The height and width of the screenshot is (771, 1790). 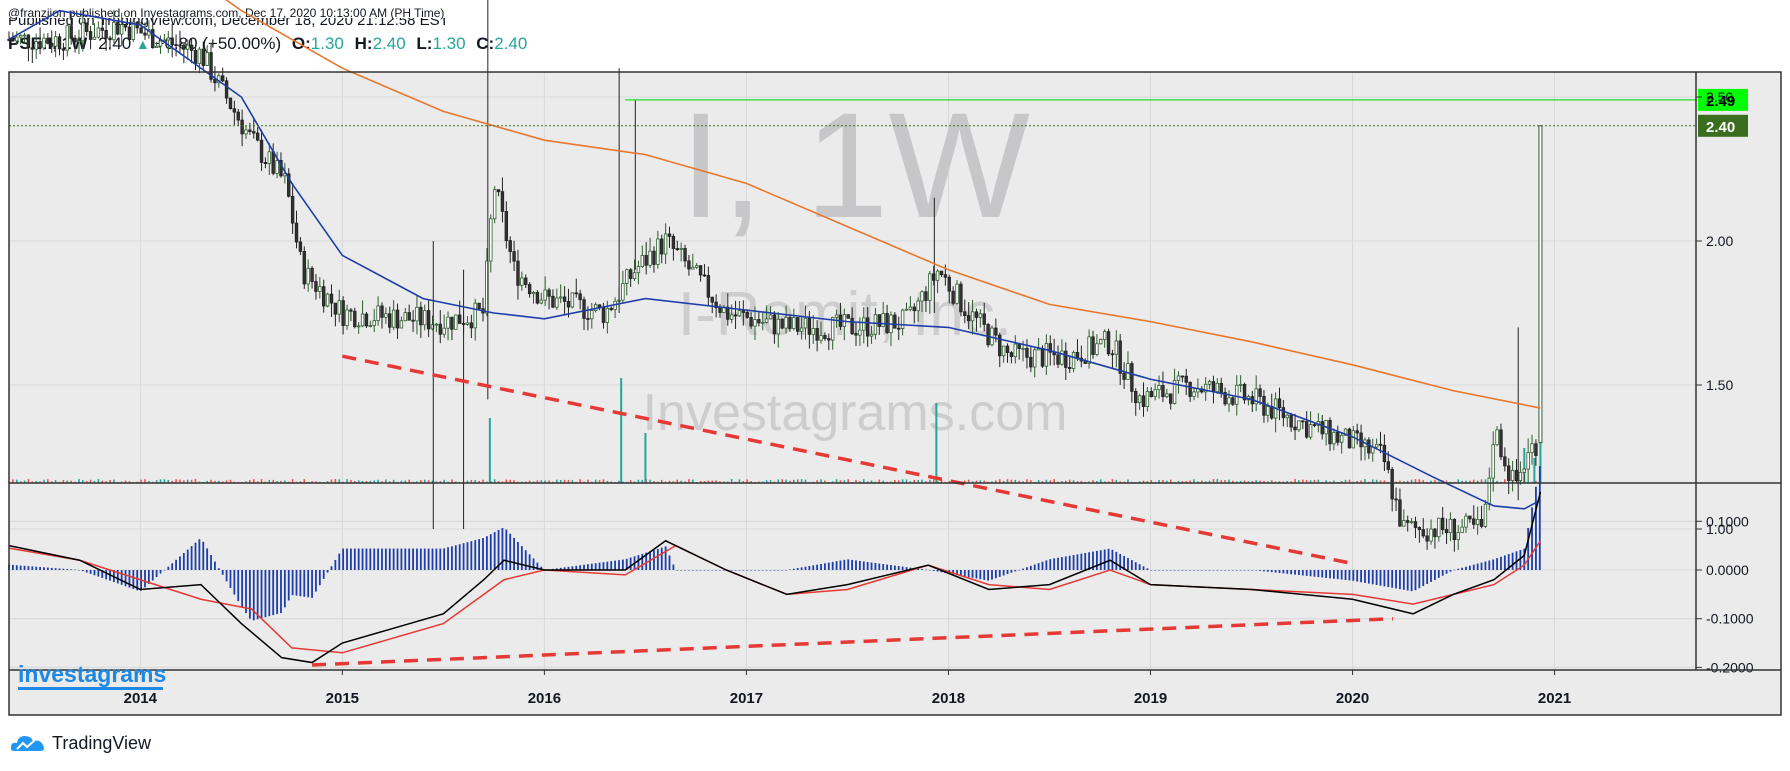 What do you see at coordinates (1150, 698) in the screenshot?
I see `time-tick-label: 2019` at bounding box center [1150, 698].